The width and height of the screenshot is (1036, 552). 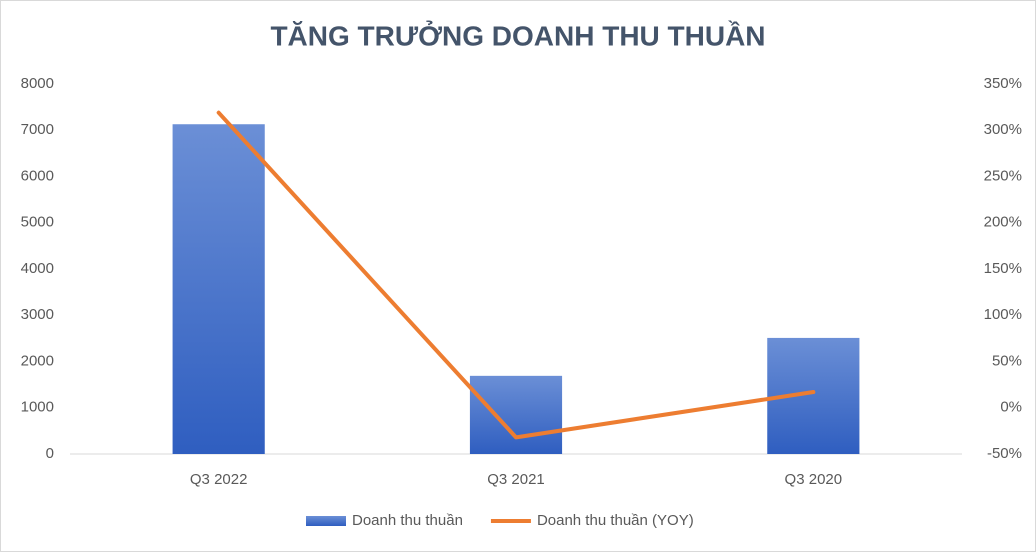 I want to click on y2-tick-label: 150%, so click(x=1003, y=268).